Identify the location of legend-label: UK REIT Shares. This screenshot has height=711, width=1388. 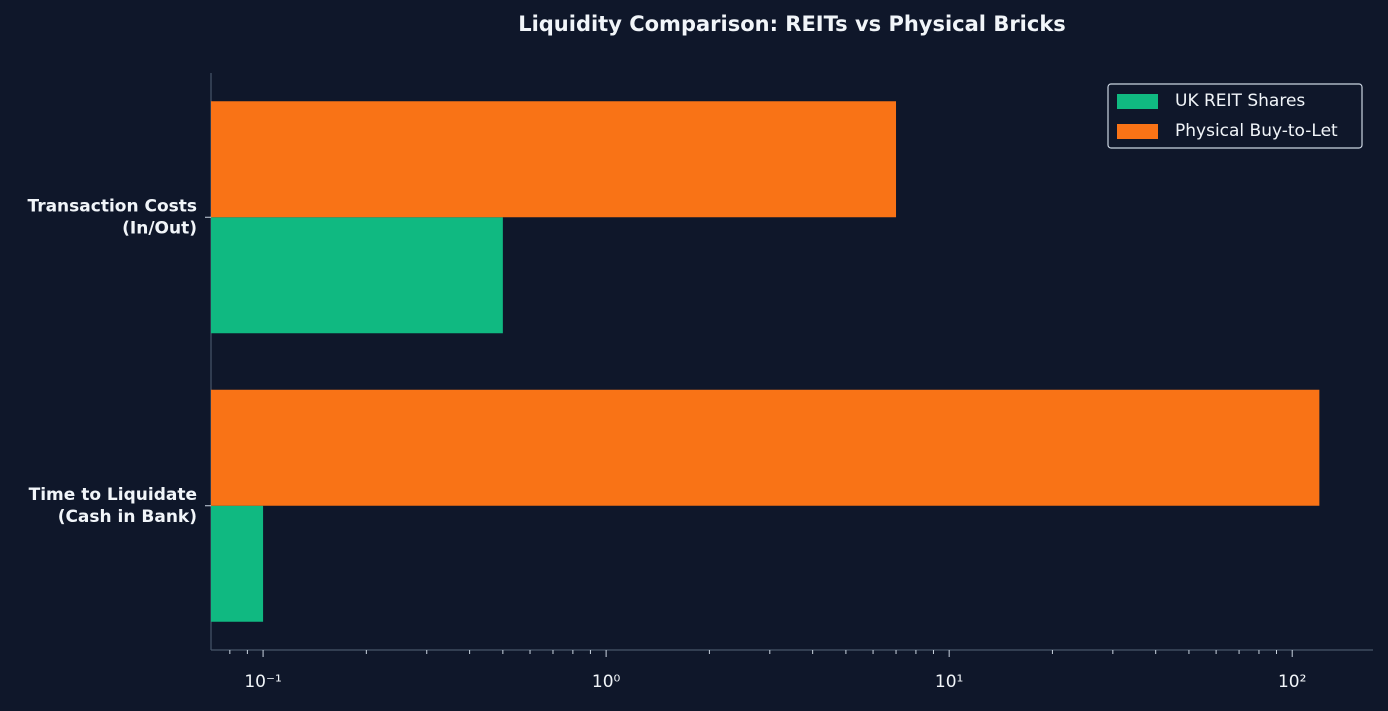
(1240, 101).